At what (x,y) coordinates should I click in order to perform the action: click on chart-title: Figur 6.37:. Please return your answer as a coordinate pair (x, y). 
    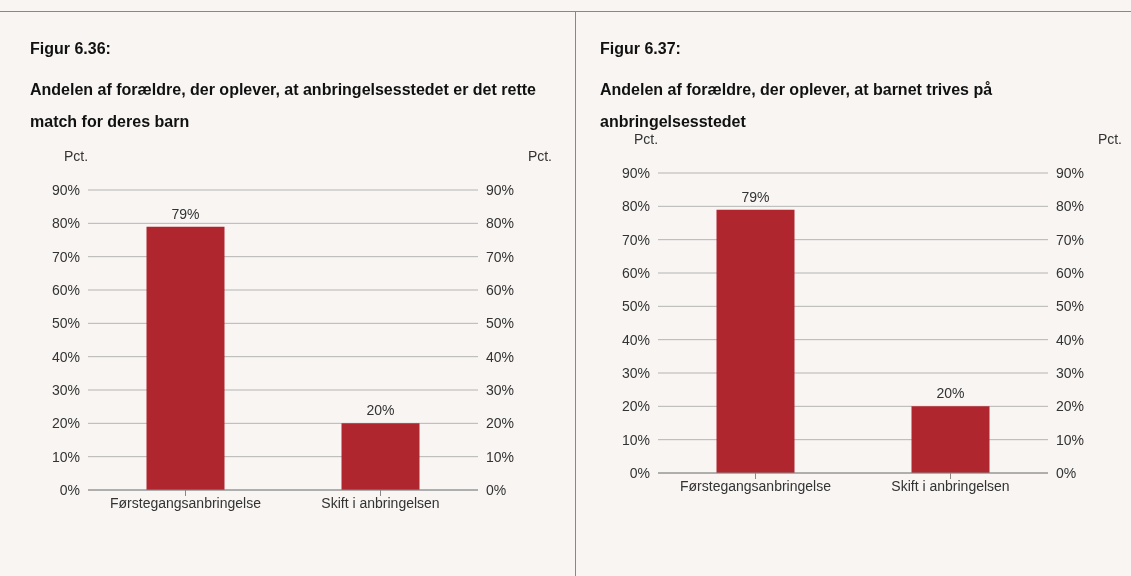
    Looking at the image, I should click on (640, 49).